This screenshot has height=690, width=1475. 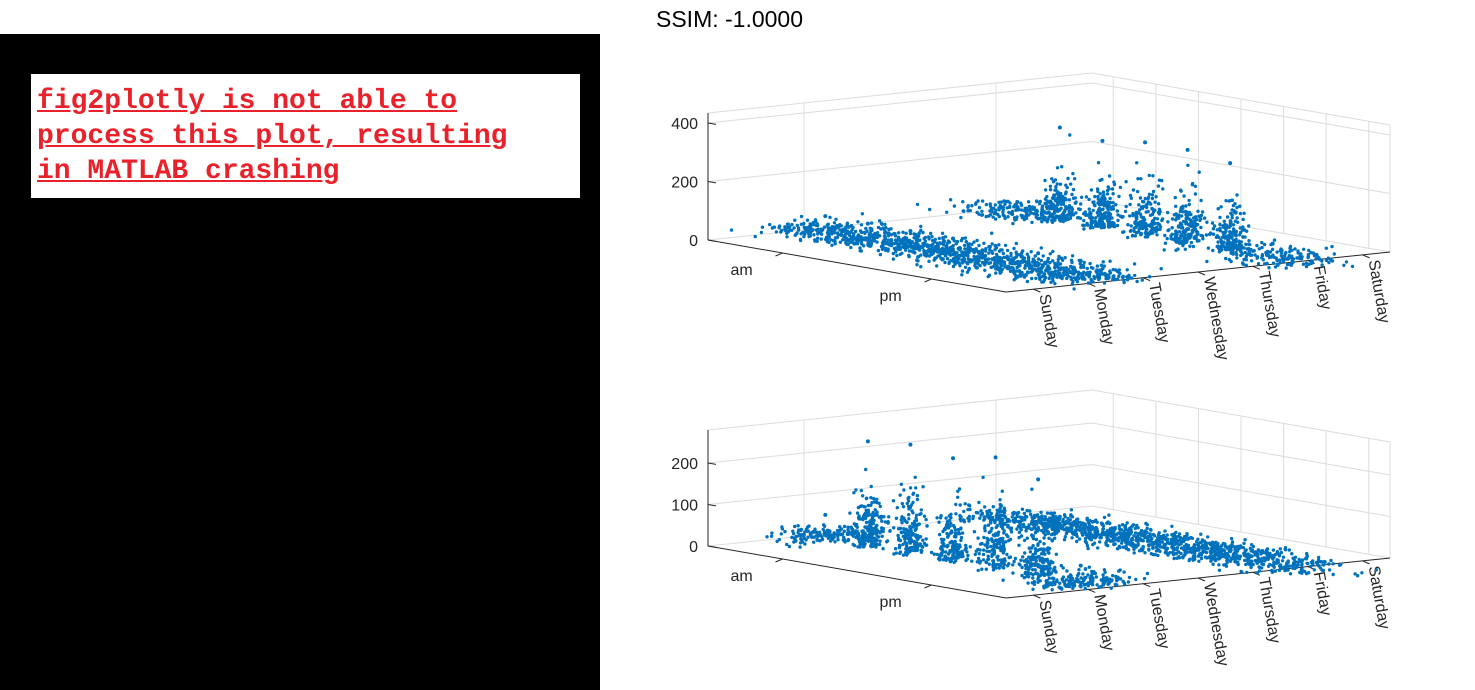 I want to click on cluster-wednesday-pm, so click(x=1145, y=190).